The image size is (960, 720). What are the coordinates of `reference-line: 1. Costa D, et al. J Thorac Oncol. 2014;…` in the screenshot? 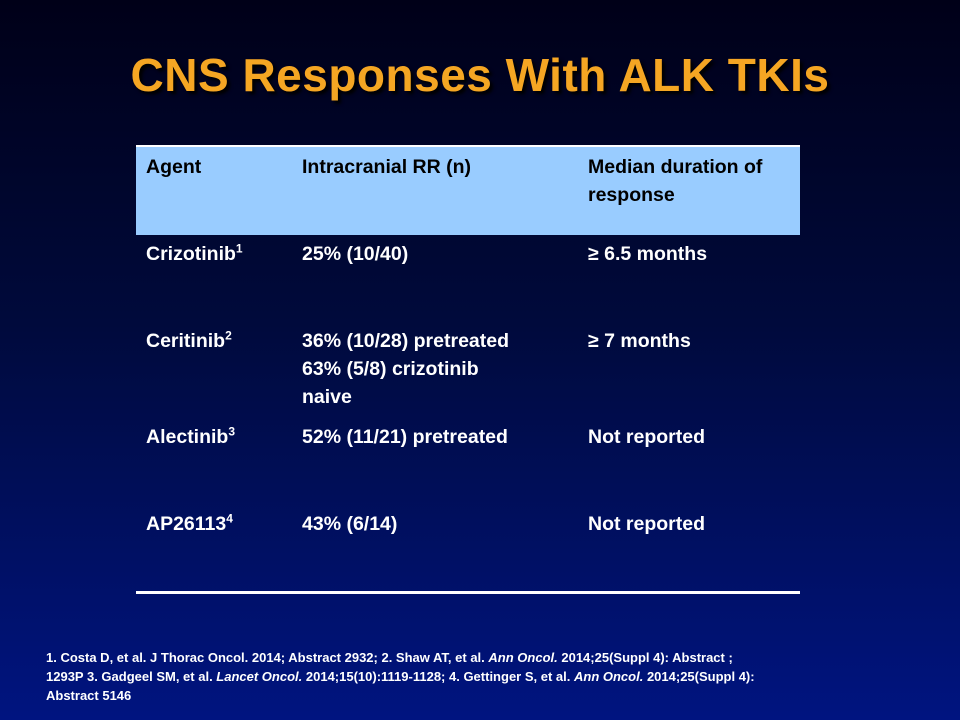 It's located at (486, 657).